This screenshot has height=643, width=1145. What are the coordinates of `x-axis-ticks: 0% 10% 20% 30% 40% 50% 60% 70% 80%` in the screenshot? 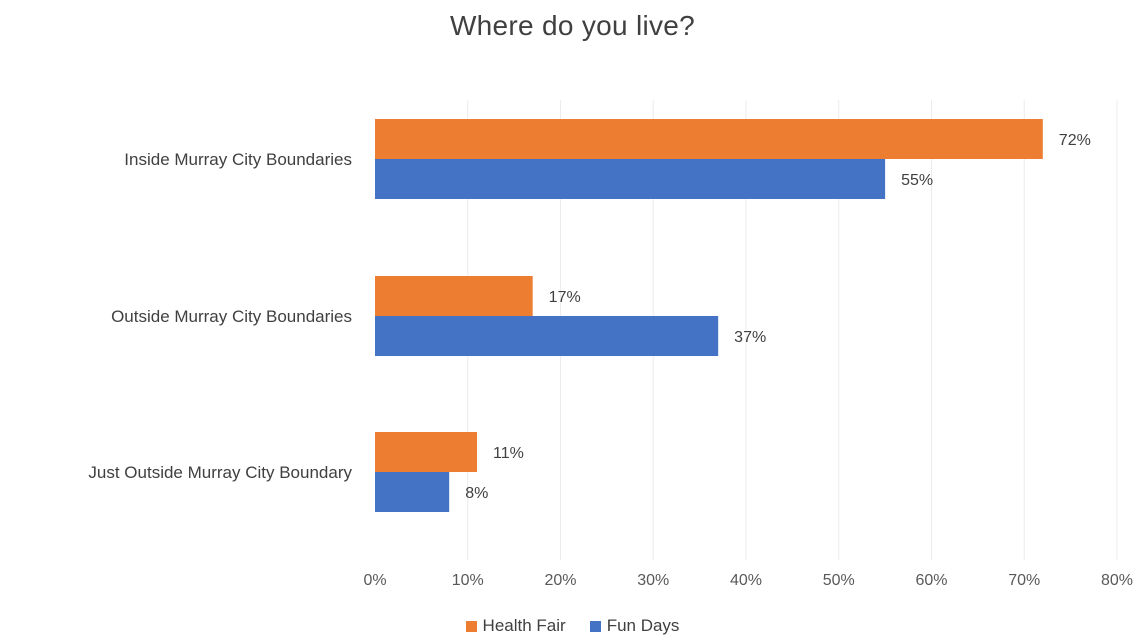 It's located at (748, 580).